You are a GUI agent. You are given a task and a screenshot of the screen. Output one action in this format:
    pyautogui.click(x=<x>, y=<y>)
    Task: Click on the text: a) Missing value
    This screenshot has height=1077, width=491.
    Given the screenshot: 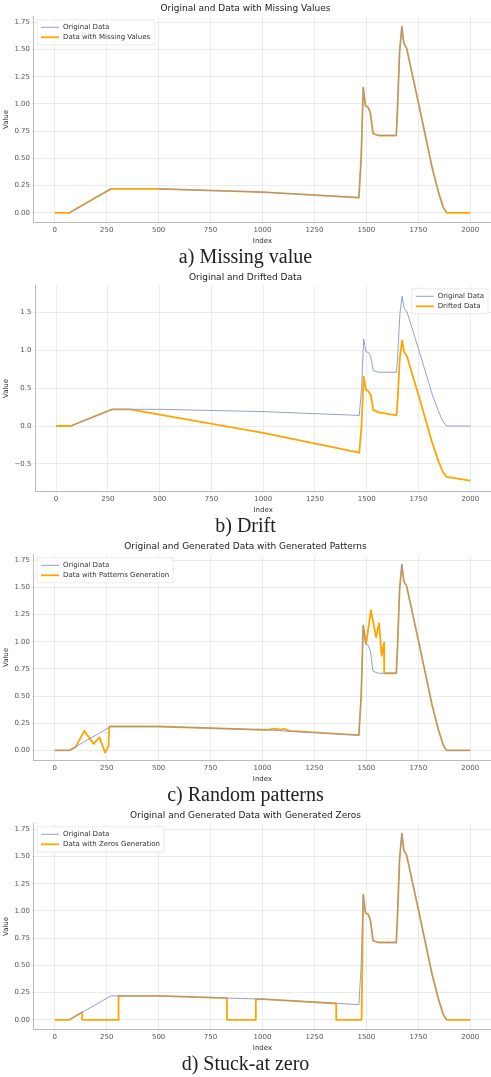 What is the action you would take?
    pyautogui.click(x=245, y=256)
    